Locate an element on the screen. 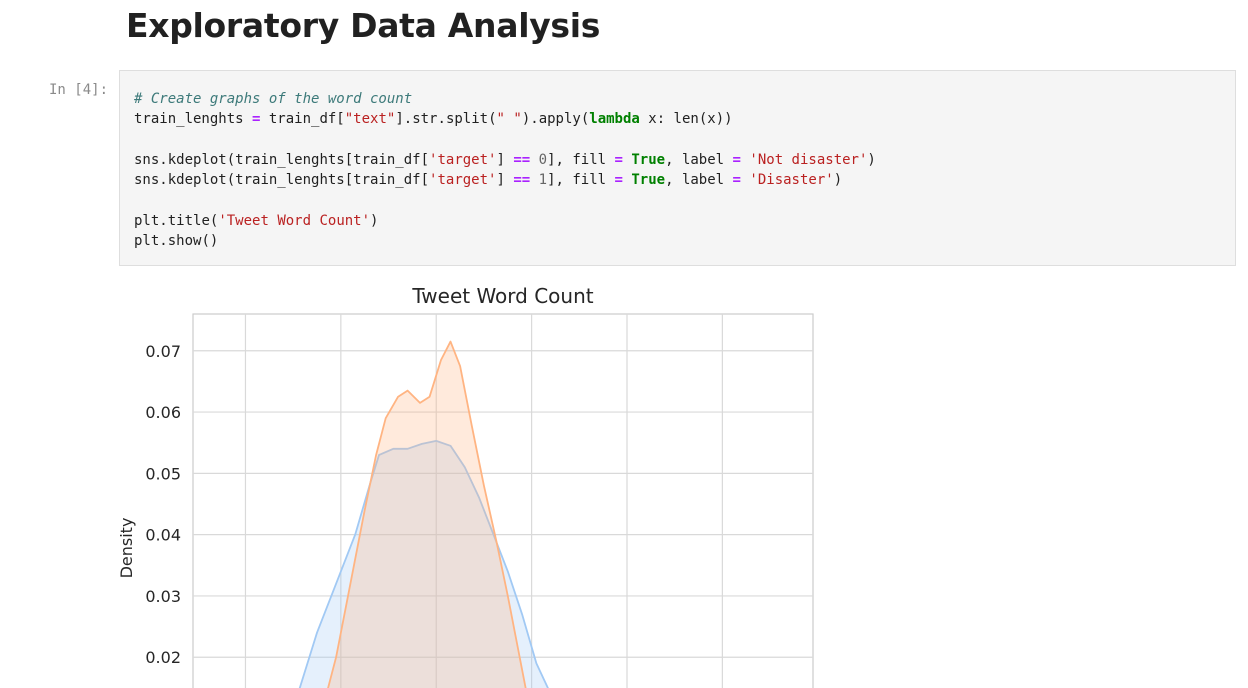 The width and height of the screenshot is (1248, 688). y-tick-labels: 0.07 0.06 0.05 0.04 0.03 0.02 is located at coordinates (163, 504).